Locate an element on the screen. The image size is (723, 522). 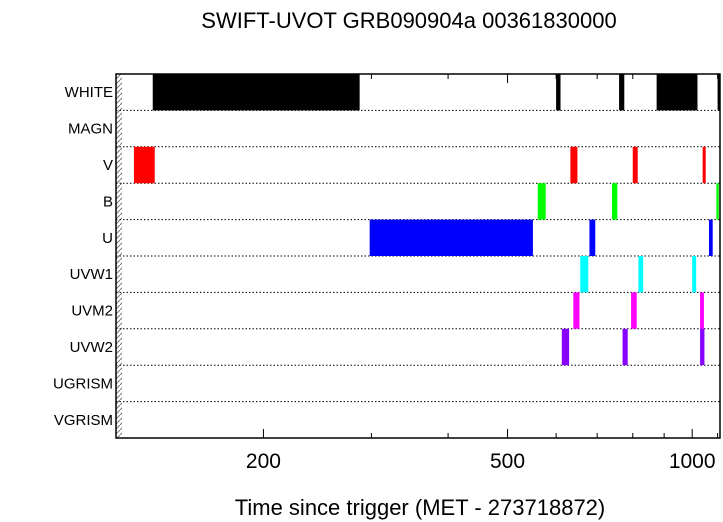
row-label-white: WHITE is located at coordinates (89, 92).